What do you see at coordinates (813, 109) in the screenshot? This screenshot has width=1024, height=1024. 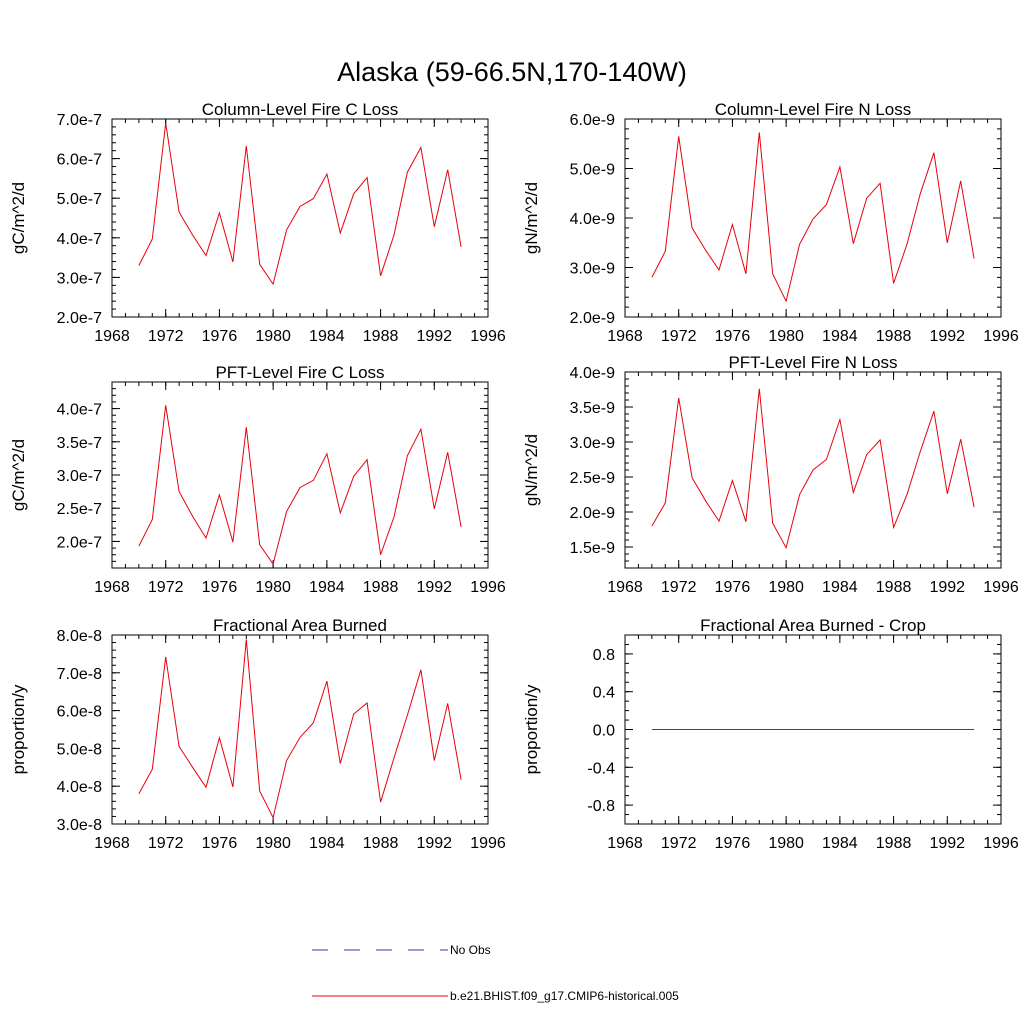 I see `panel-title: Column-Level Fire N Loss` at bounding box center [813, 109].